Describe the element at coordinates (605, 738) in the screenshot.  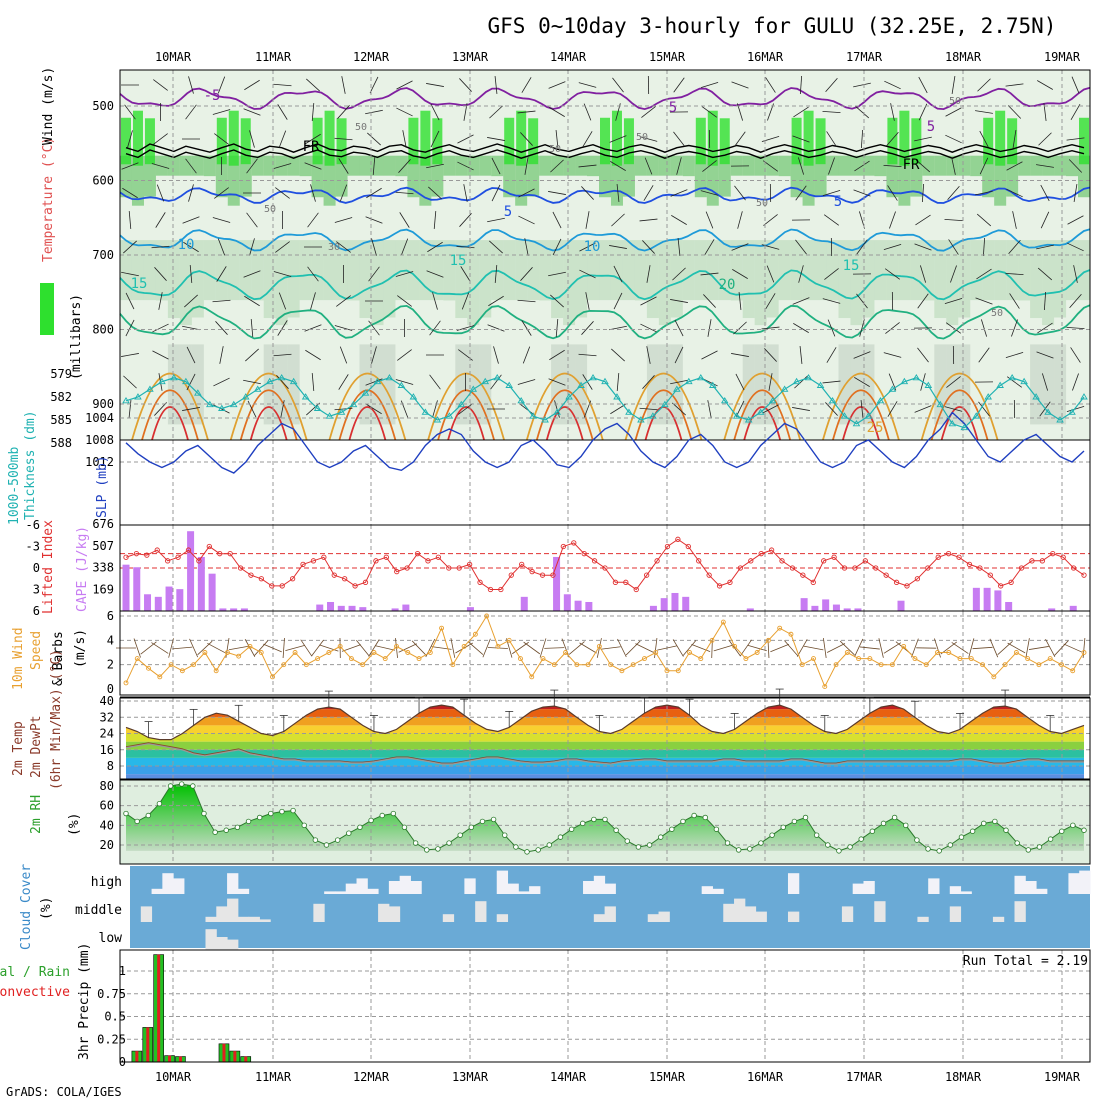
I see `panel-frame` at that location.